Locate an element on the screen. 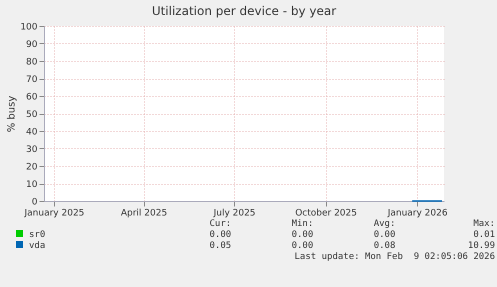 The height and width of the screenshot is (287, 497). y-tick-label: 80 is located at coordinates (32, 63).